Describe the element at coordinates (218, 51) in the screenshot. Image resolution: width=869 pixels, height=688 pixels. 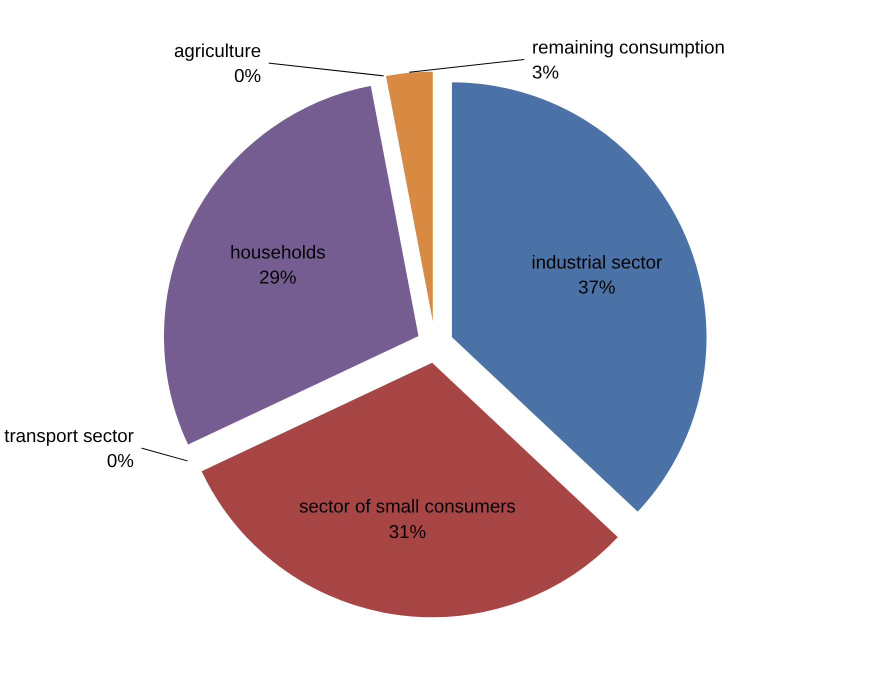
I see `category-label: agriculture` at that location.